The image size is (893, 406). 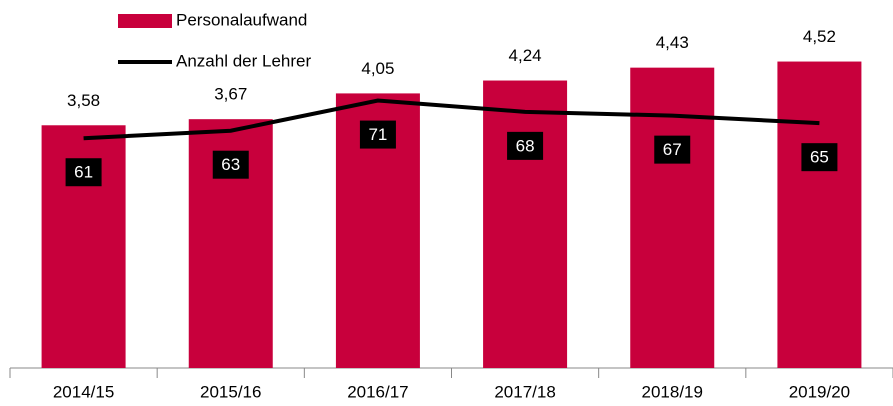 I want to click on line-value-label: 67, so click(x=672, y=149).